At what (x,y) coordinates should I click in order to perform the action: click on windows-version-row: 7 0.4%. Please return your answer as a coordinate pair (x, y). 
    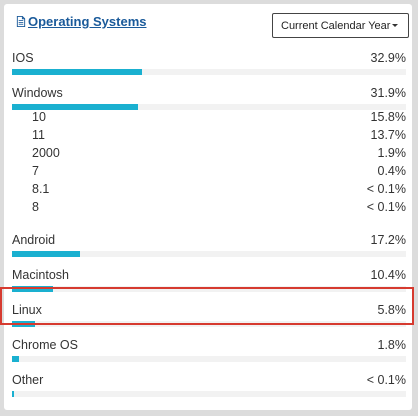
    Looking at the image, I should click on (208, 171).